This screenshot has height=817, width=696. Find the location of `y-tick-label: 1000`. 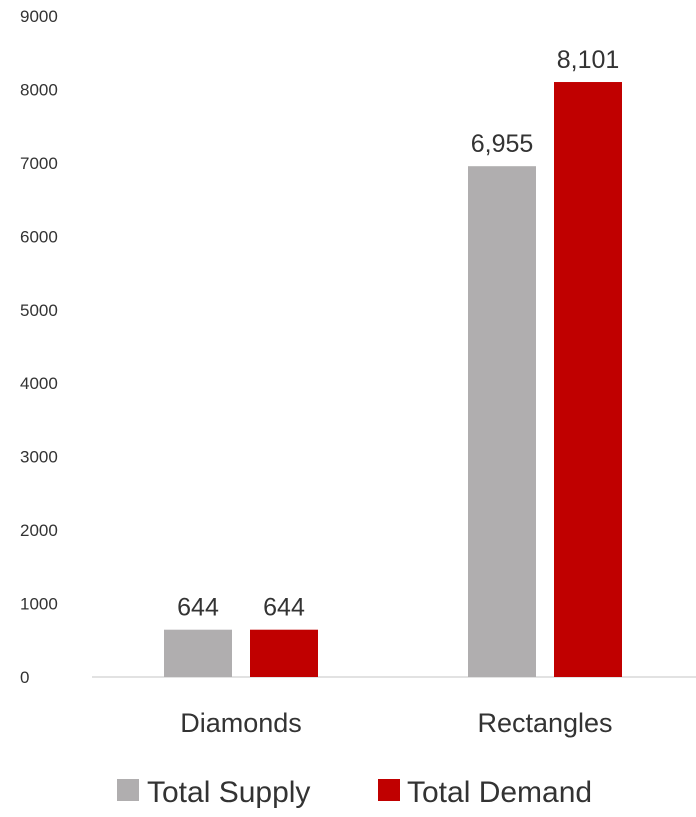

y-tick-label: 1000 is located at coordinates (39, 604).